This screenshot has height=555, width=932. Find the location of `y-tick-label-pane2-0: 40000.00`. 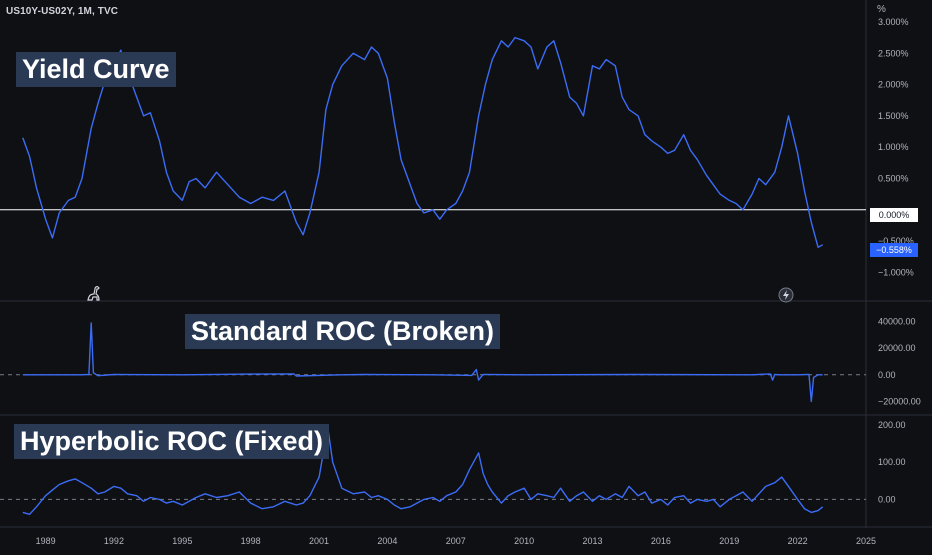

y-tick-label-pane2-0: 40000.00 is located at coordinates (897, 322).